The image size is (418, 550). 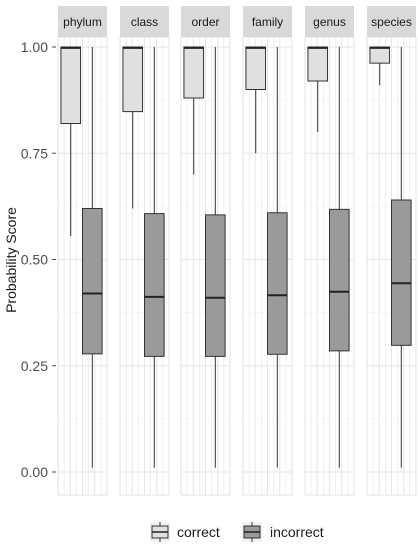 What do you see at coordinates (237, 532) in the screenshot?
I see `legend: correct incorrect` at bounding box center [237, 532].